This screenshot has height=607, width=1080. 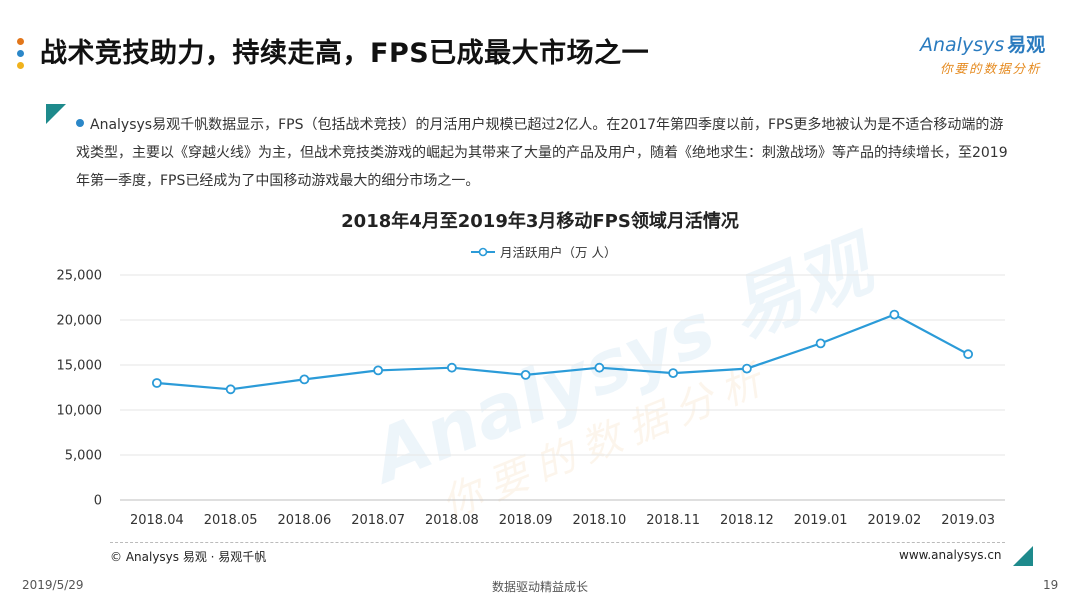 I want to click on page-title: 战术竞技助力，持续走高，FPS已成最大市场之一, so click(x=345, y=53).